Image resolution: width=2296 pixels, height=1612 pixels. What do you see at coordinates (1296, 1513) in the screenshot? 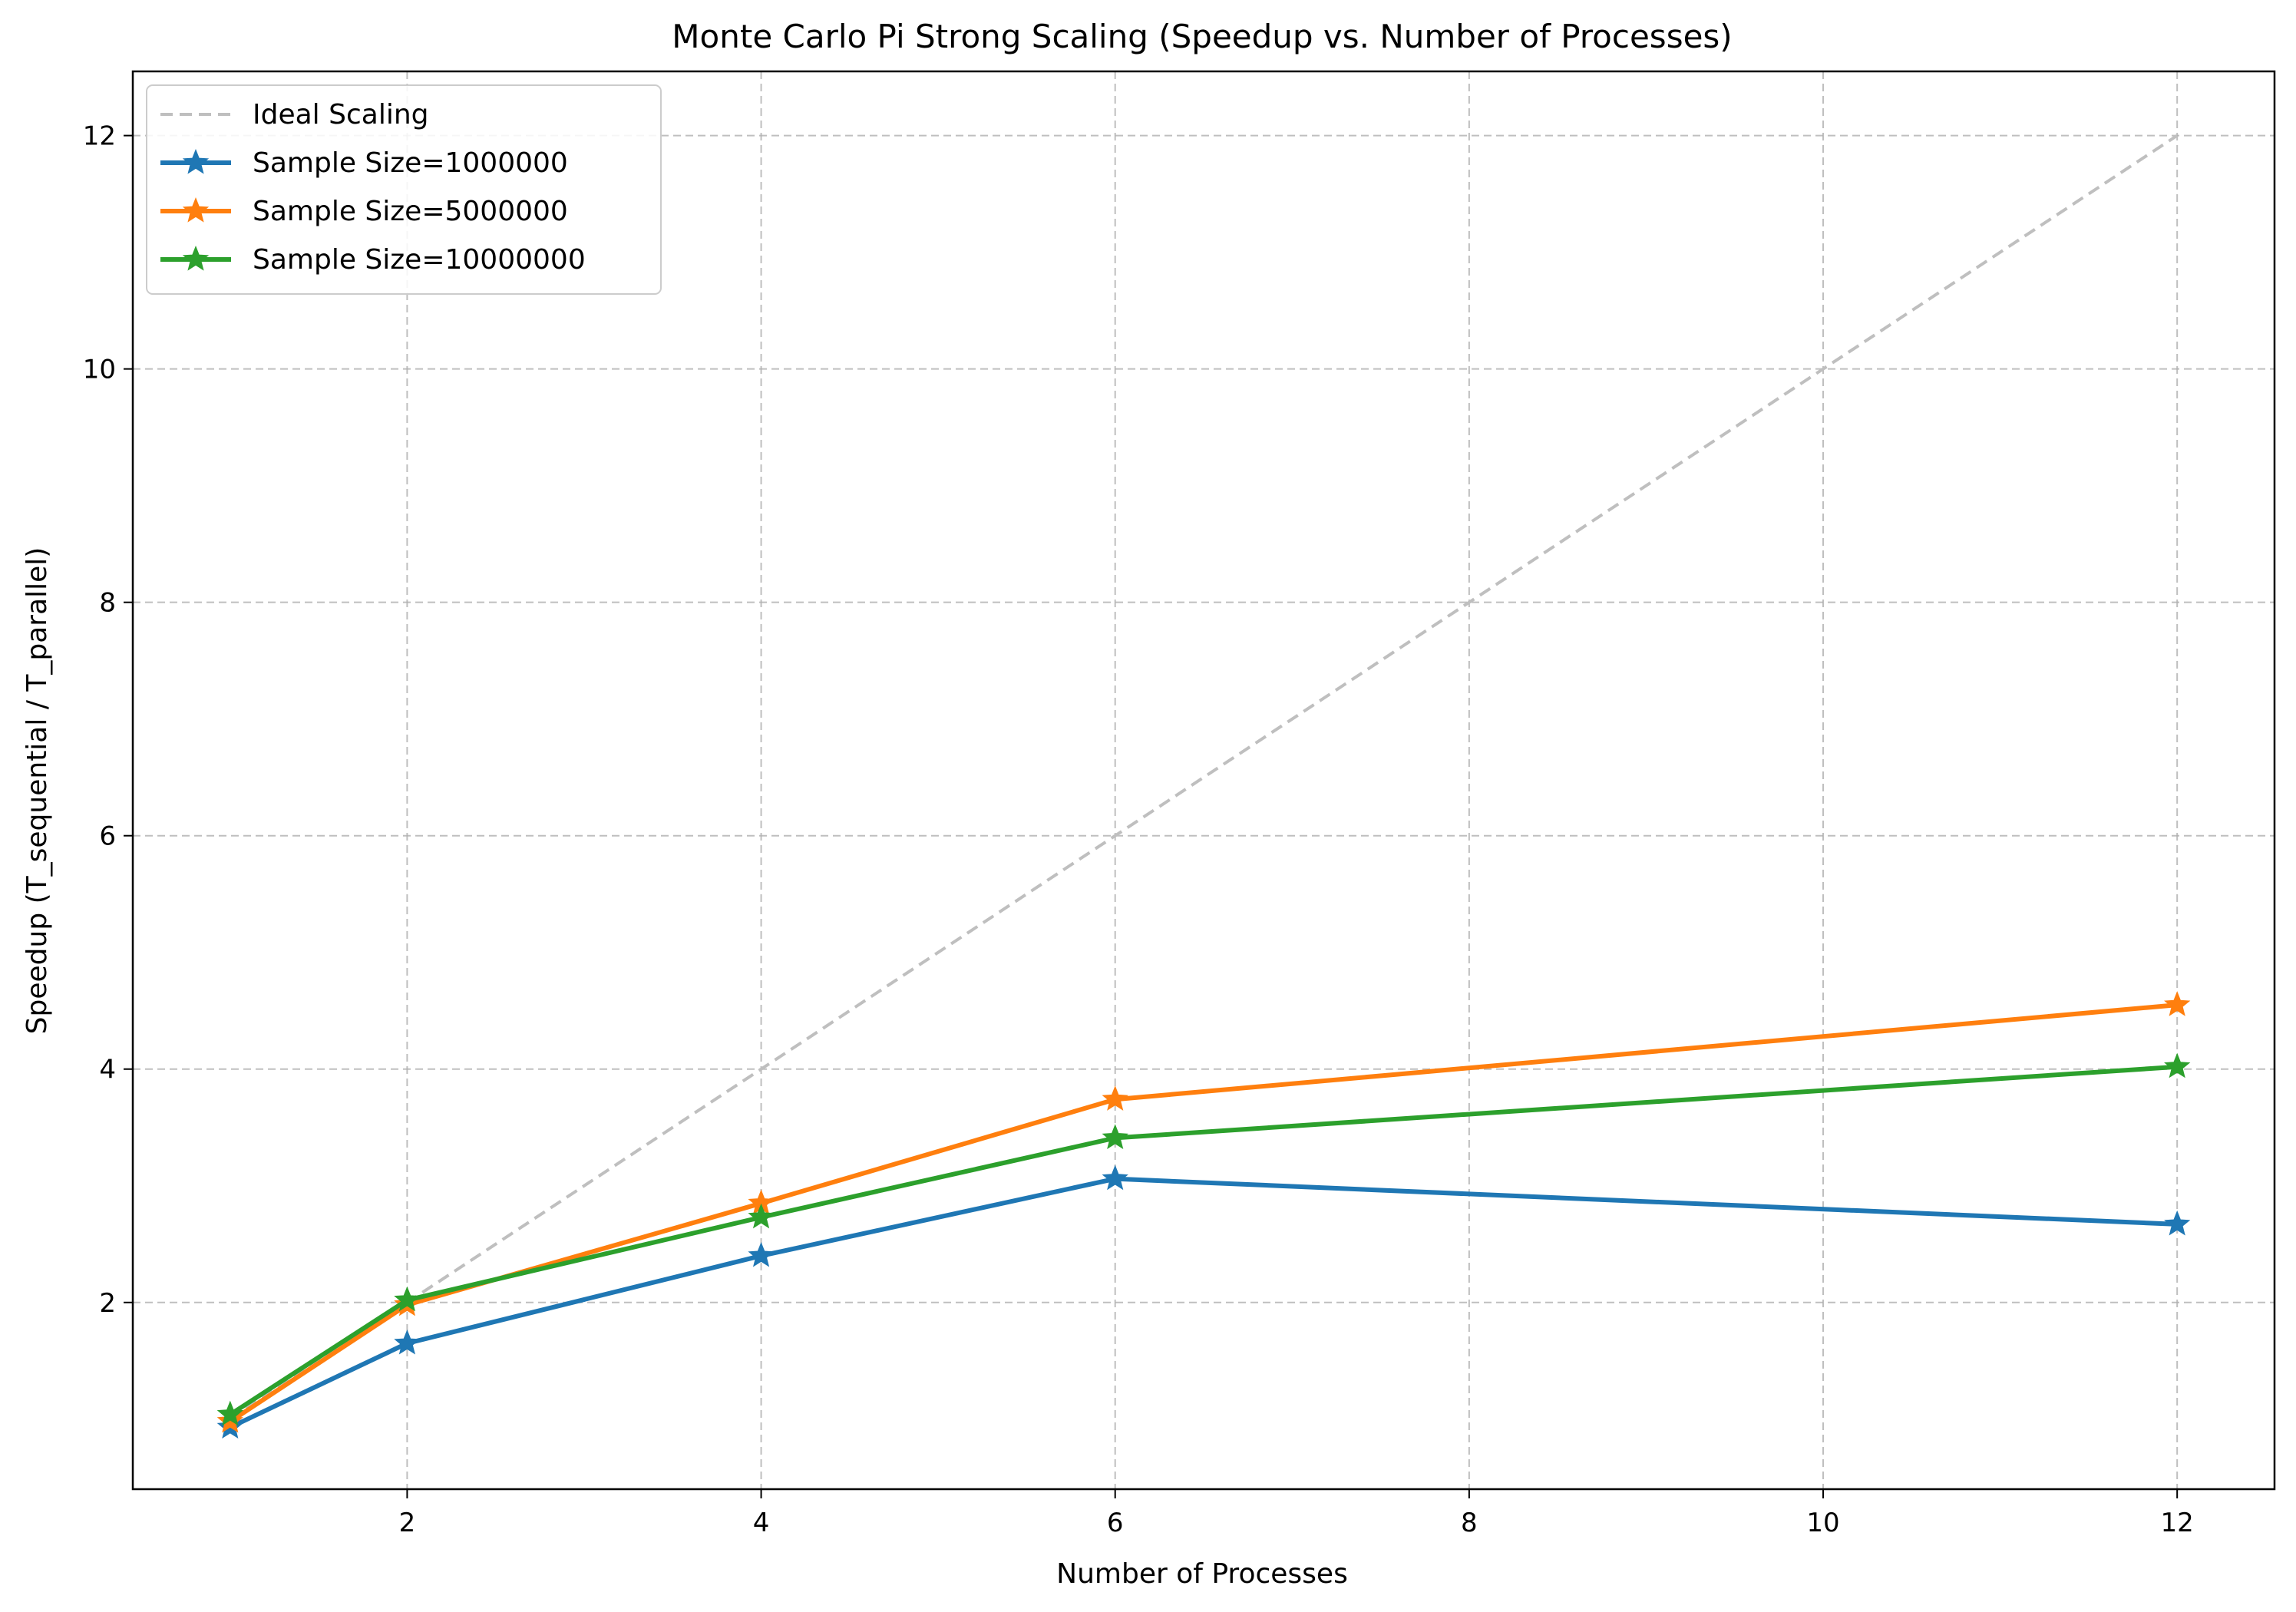
I see `x-axis-ticks: 2 4 6 8 10 12` at bounding box center [1296, 1513].